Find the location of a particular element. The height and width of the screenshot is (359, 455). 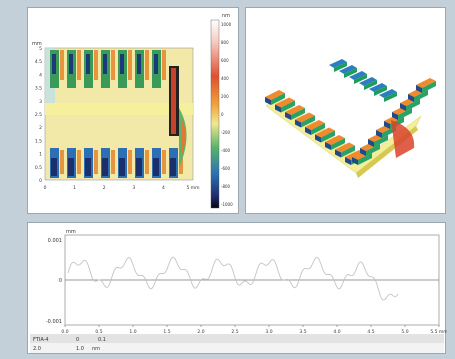

profile-x-tick-label: 2.5 is located at coordinates (234, 332).